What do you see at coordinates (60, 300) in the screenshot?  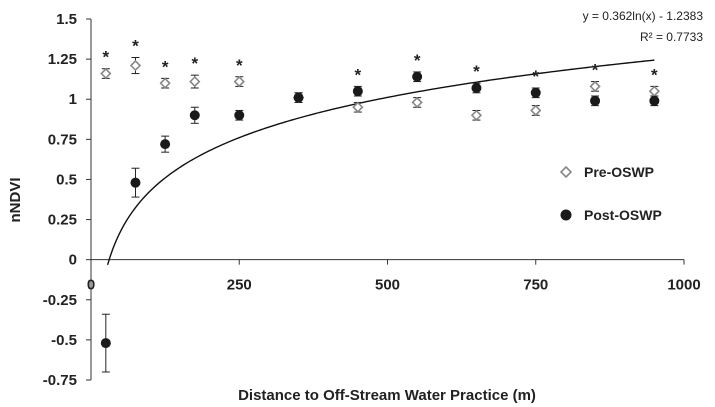 I see `y-tick-label: -0.25` at bounding box center [60, 300].